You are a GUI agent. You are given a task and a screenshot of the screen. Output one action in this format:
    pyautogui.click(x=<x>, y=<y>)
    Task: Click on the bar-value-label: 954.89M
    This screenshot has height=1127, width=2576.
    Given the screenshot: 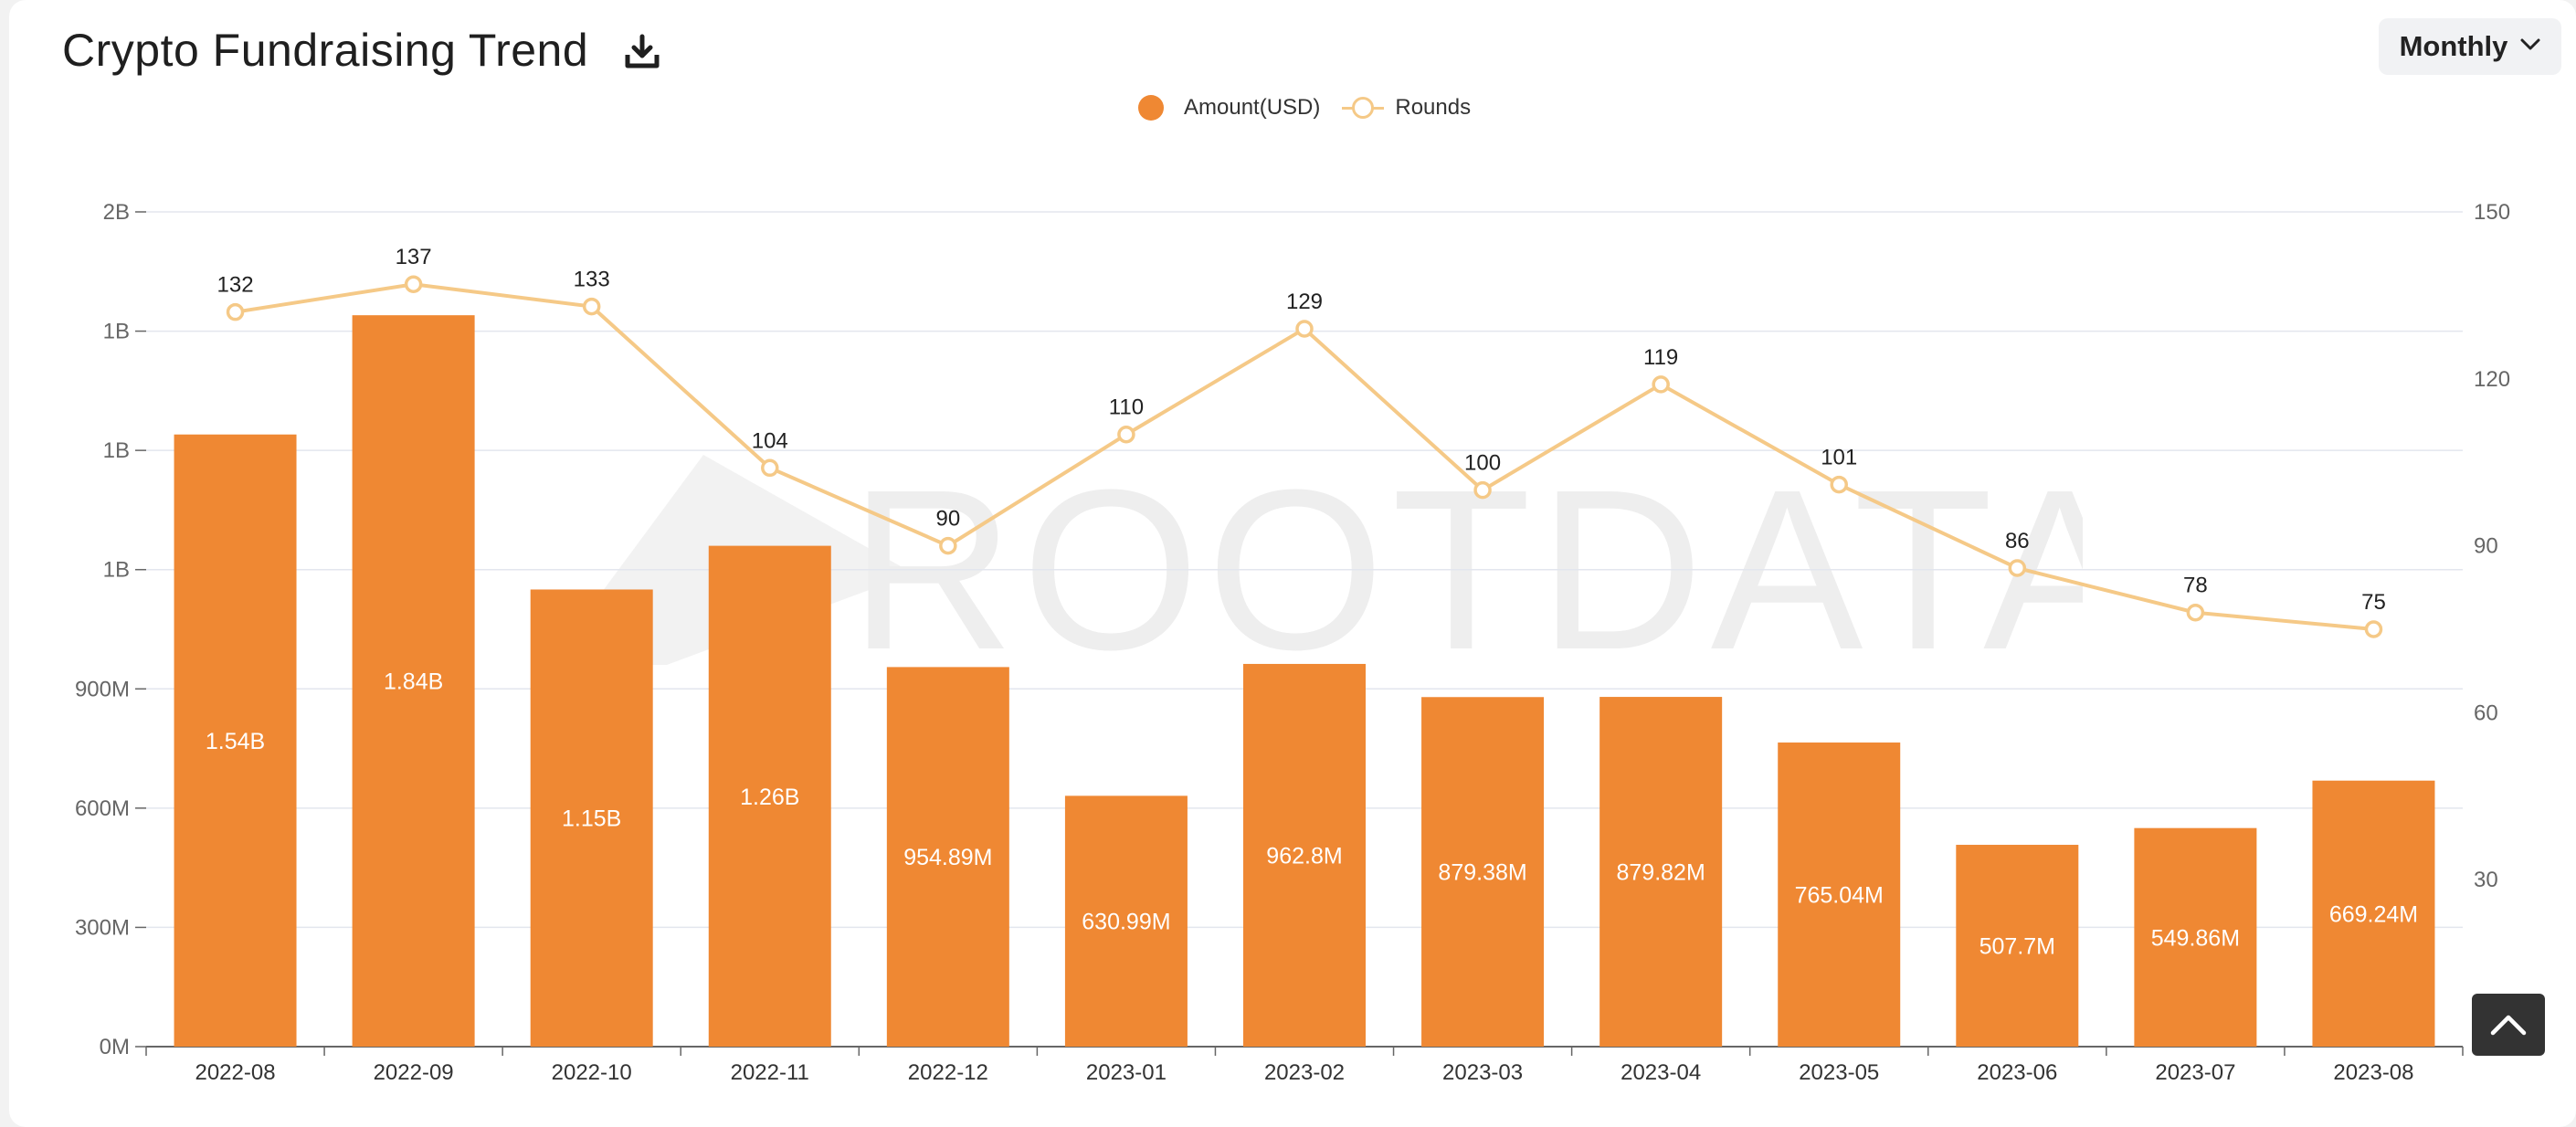 What is the action you would take?
    pyautogui.click(x=947, y=857)
    